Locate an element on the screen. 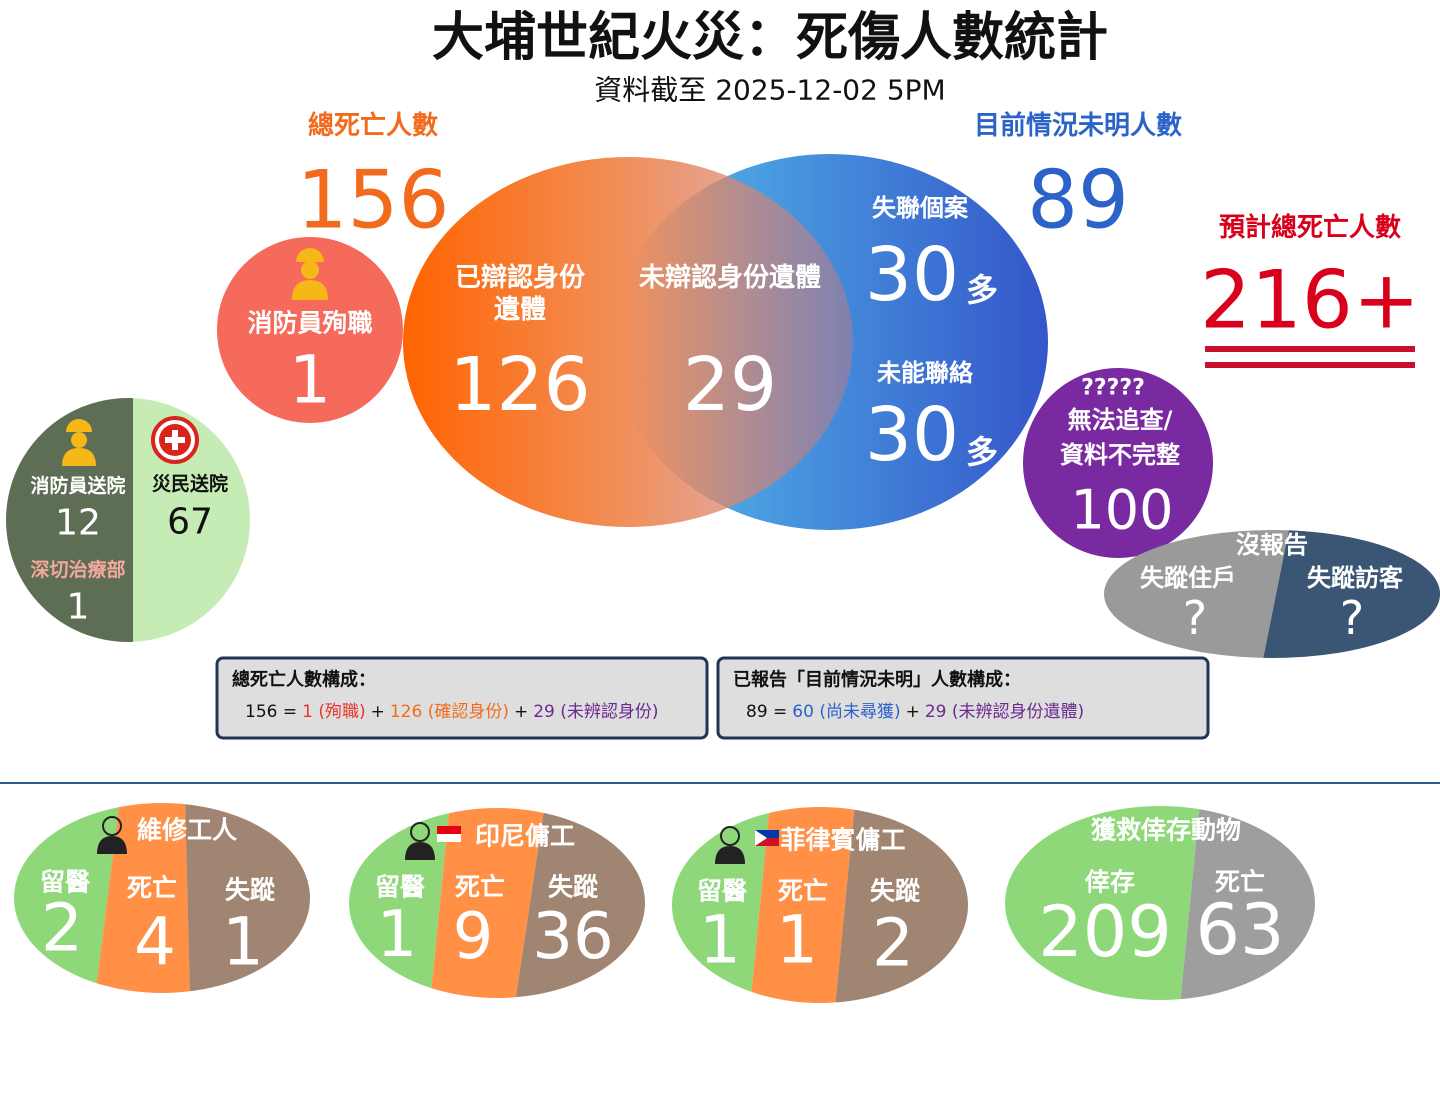 This screenshot has width=1440, height=1101. formula-part: 89 = is located at coordinates (766, 712).